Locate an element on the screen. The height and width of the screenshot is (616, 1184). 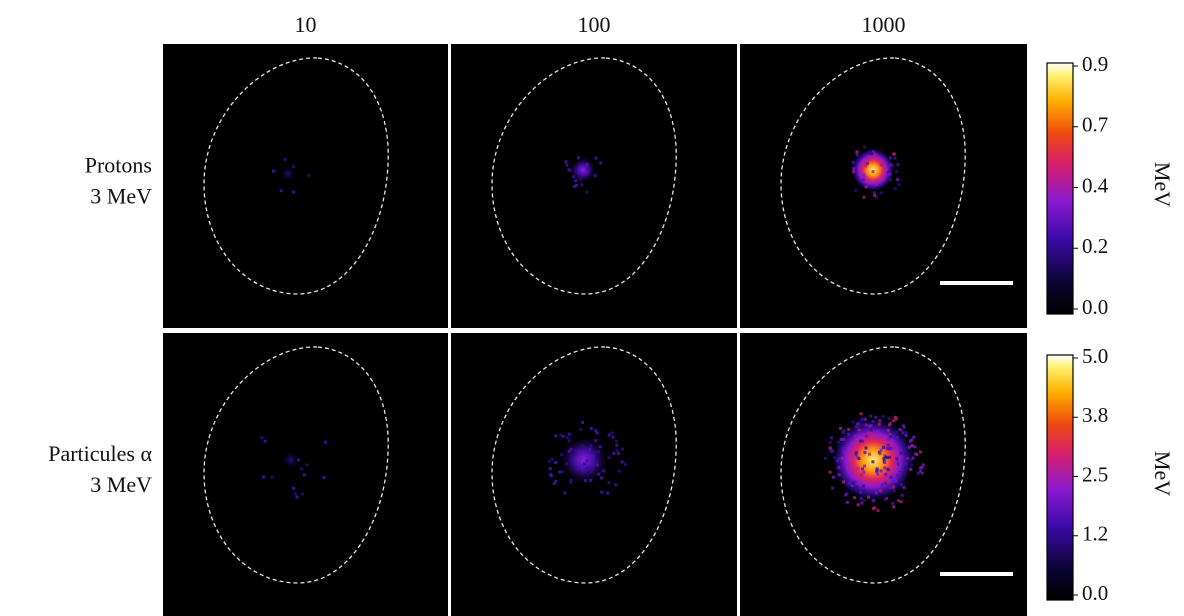
colorbar-tick-label: 0.9 is located at coordinates (1095, 64).